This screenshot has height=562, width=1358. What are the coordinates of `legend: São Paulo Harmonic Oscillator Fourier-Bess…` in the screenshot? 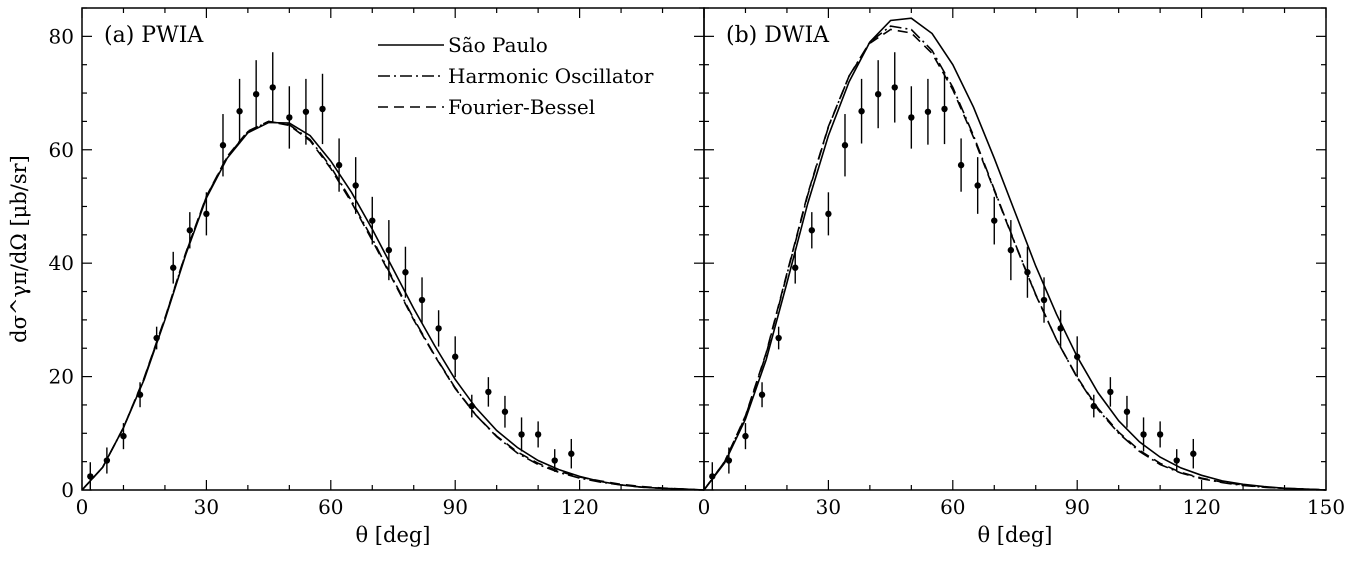 It's located at (516, 76).